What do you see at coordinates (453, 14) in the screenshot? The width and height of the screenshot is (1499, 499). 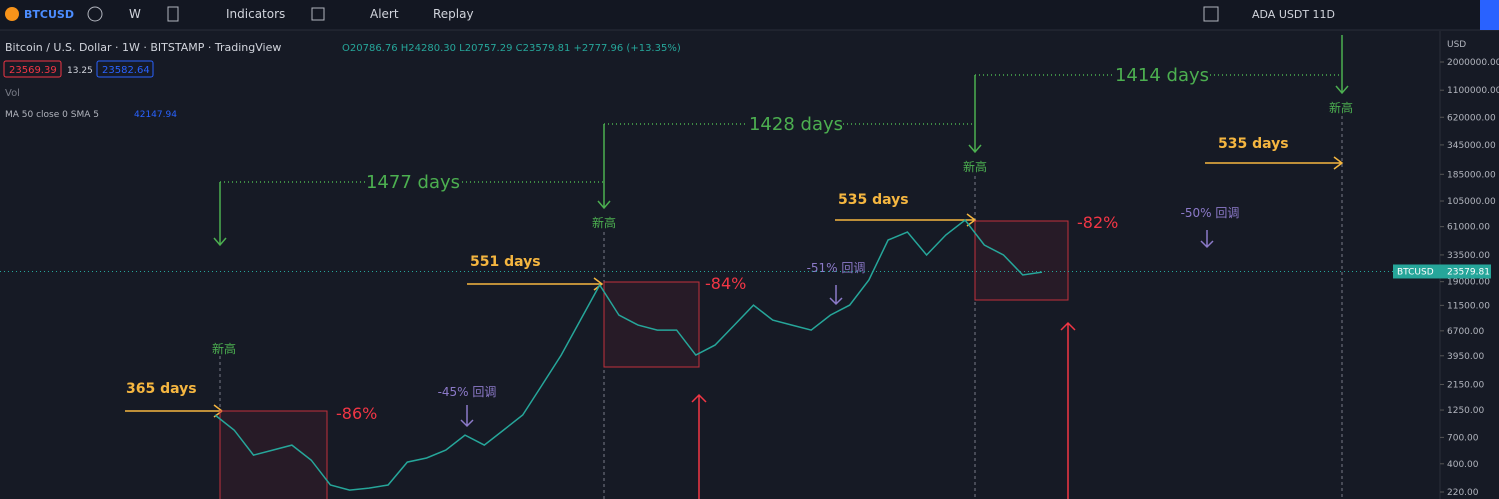 I see `replay: Replay` at bounding box center [453, 14].